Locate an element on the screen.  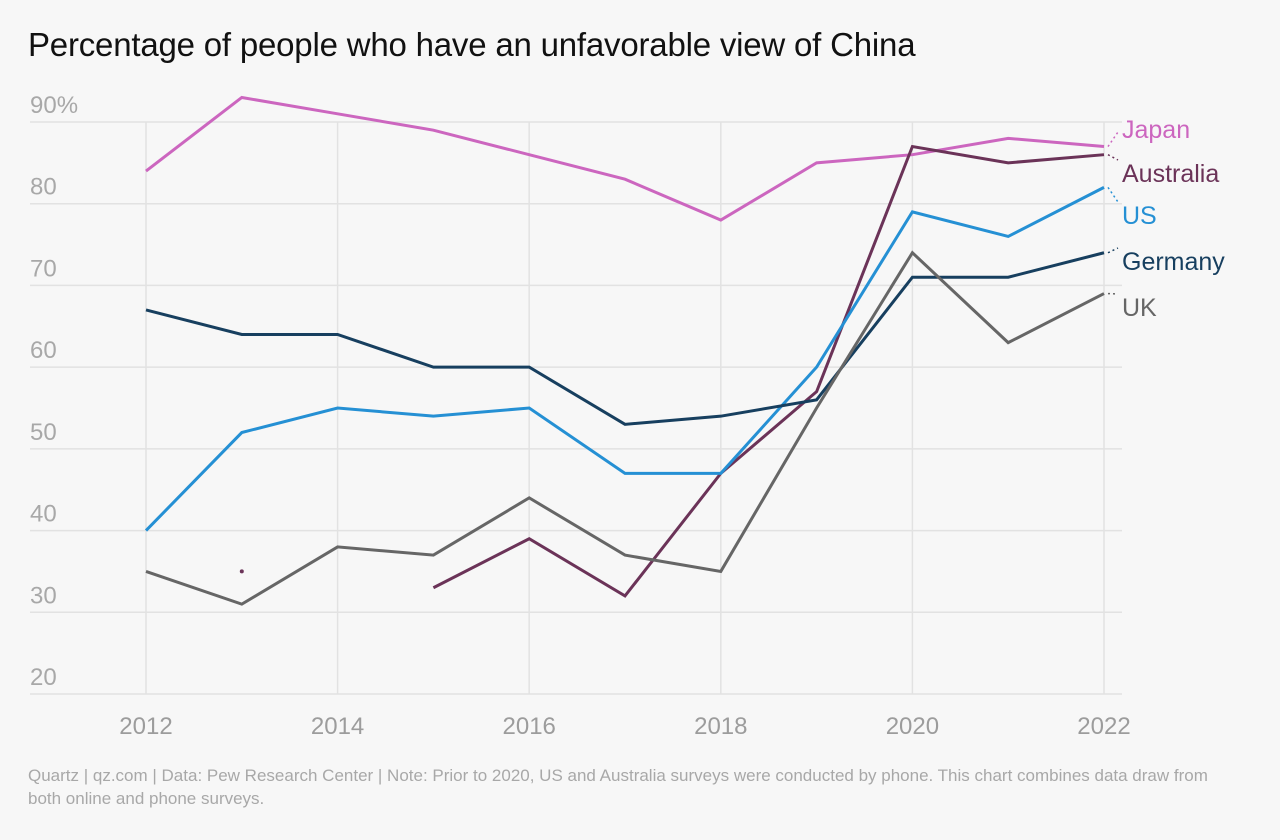
x-tick-label: 2018 is located at coordinates (720, 726).